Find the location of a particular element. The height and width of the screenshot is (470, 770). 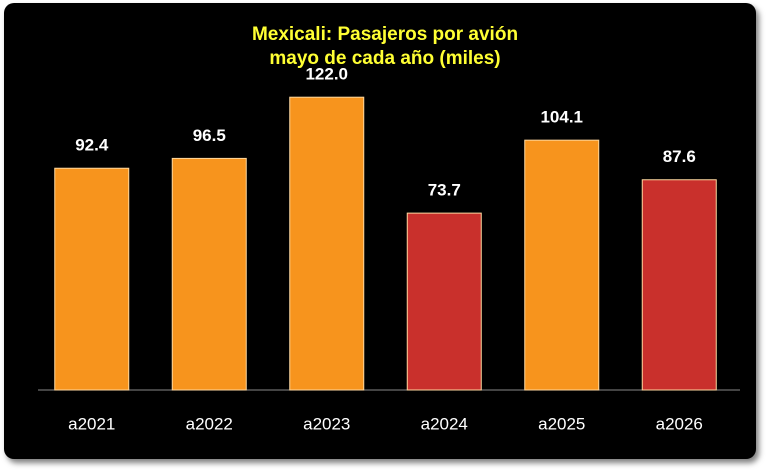

x-tick-label: a2026 is located at coordinates (679, 423).